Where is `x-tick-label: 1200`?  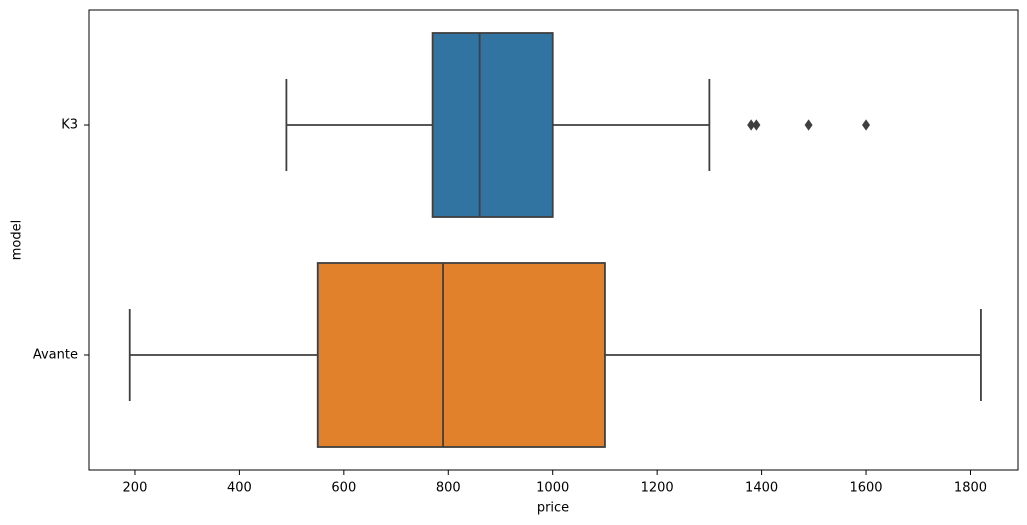
x-tick-label: 1200 is located at coordinates (657, 488).